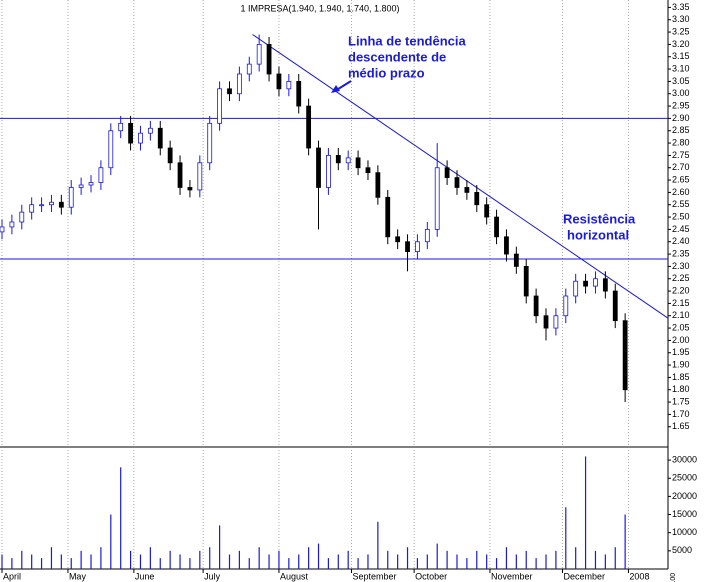 The width and height of the screenshot is (707, 582). What do you see at coordinates (512, 576) in the screenshot?
I see `x-tick-label: November` at bounding box center [512, 576].